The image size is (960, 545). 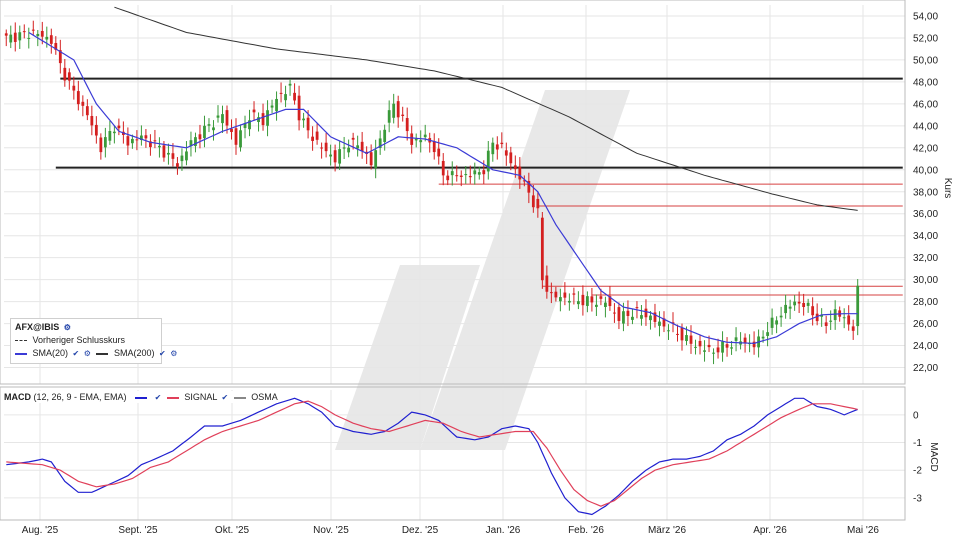 What do you see at coordinates (925, 126) in the screenshot?
I see `price-tick-label: 44,00` at bounding box center [925, 126].